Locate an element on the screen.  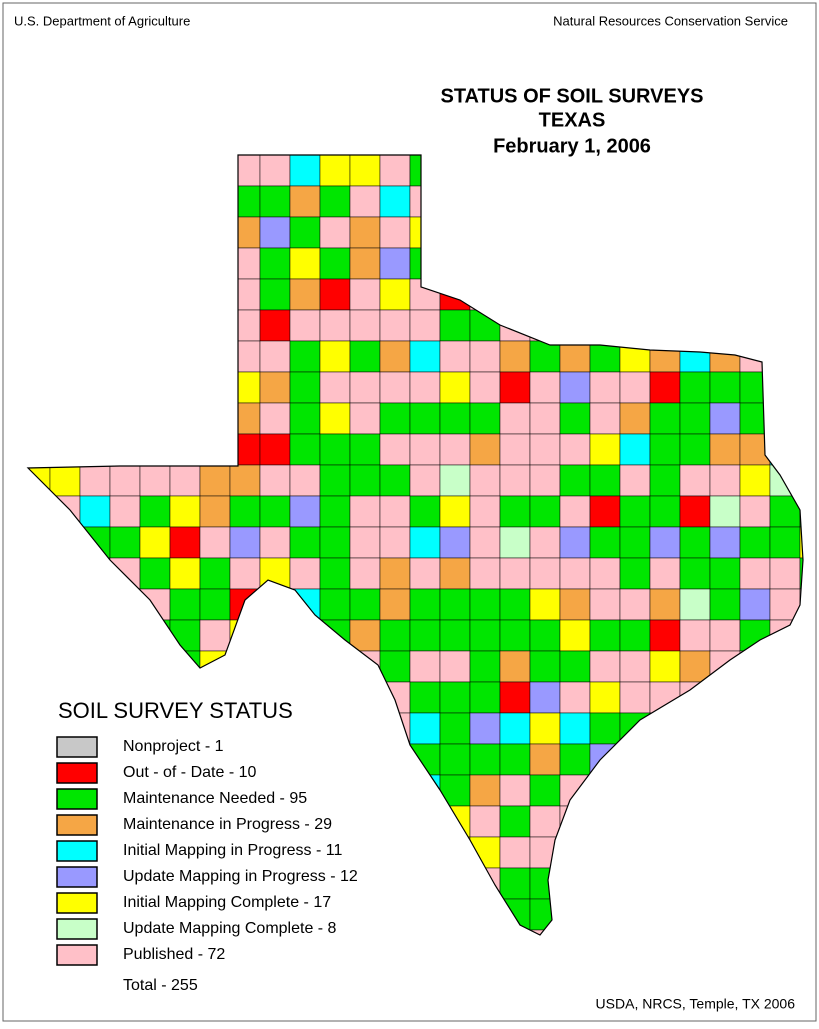
legend-title: SOIL SURVEY STATUS is located at coordinates (175, 710).